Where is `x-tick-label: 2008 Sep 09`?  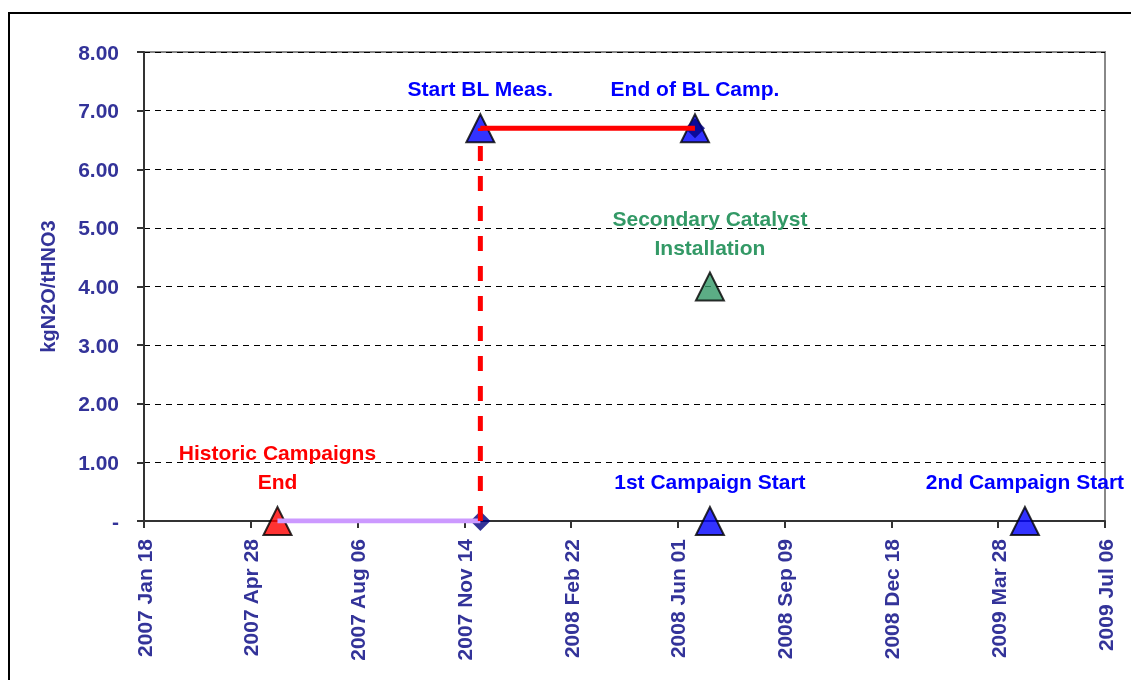
x-tick-label: 2008 Sep 09 is located at coordinates (785, 599).